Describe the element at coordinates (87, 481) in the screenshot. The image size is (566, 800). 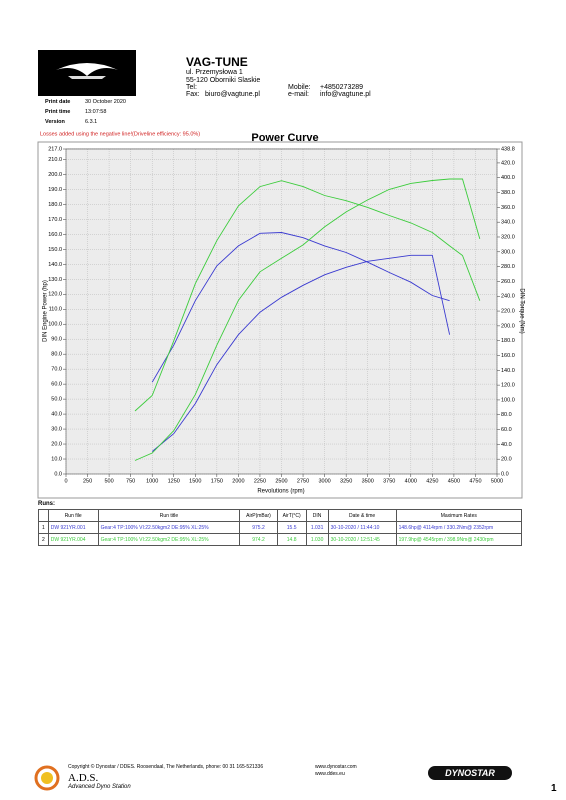
I see `x-tick-label: 250` at that location.